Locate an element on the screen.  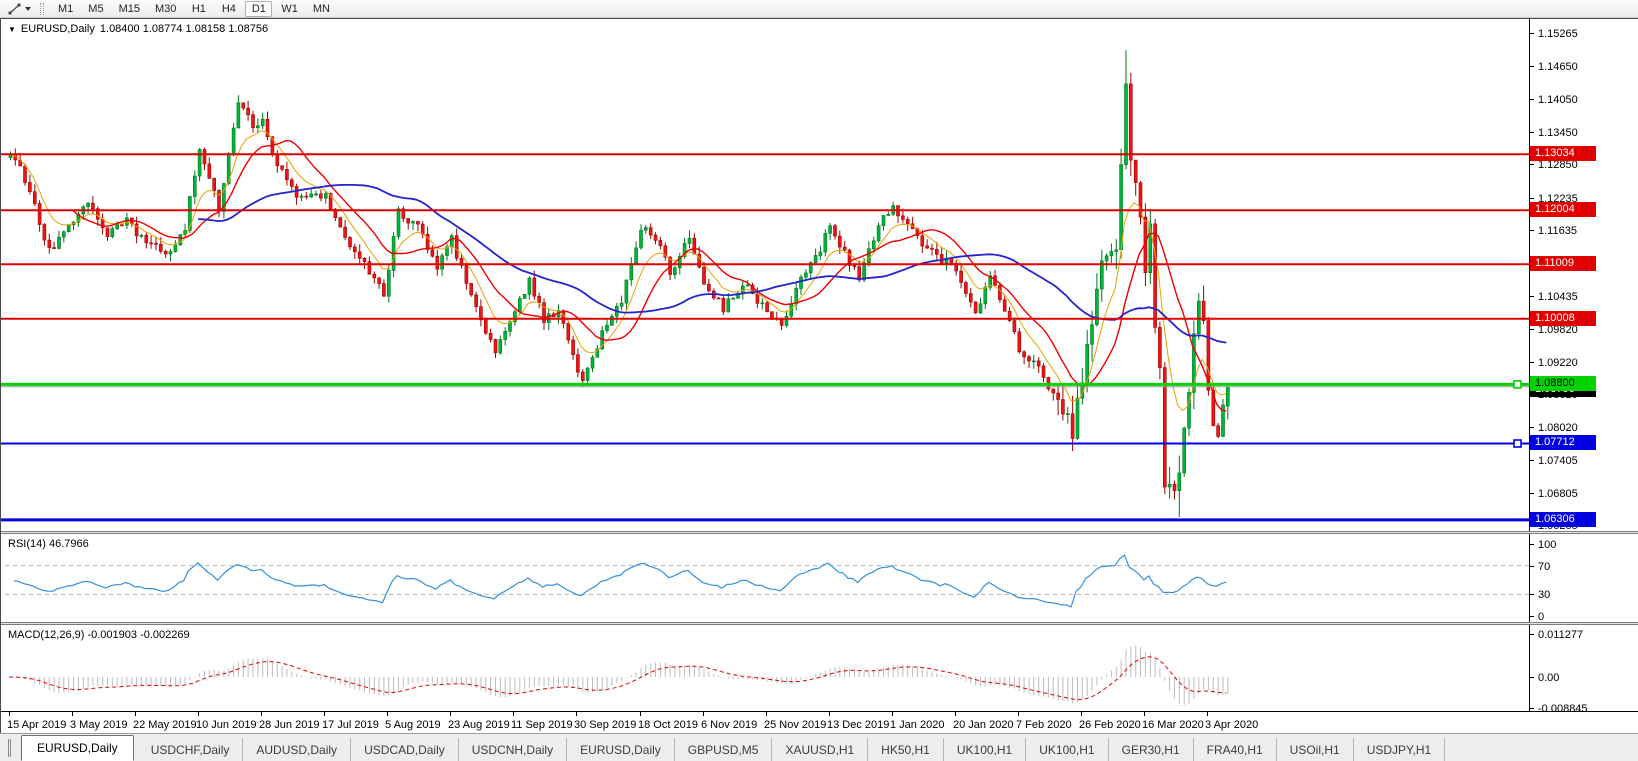
date-label-17-jul-2019: 17 Jul 2019 is located at coordinates (350, 725).